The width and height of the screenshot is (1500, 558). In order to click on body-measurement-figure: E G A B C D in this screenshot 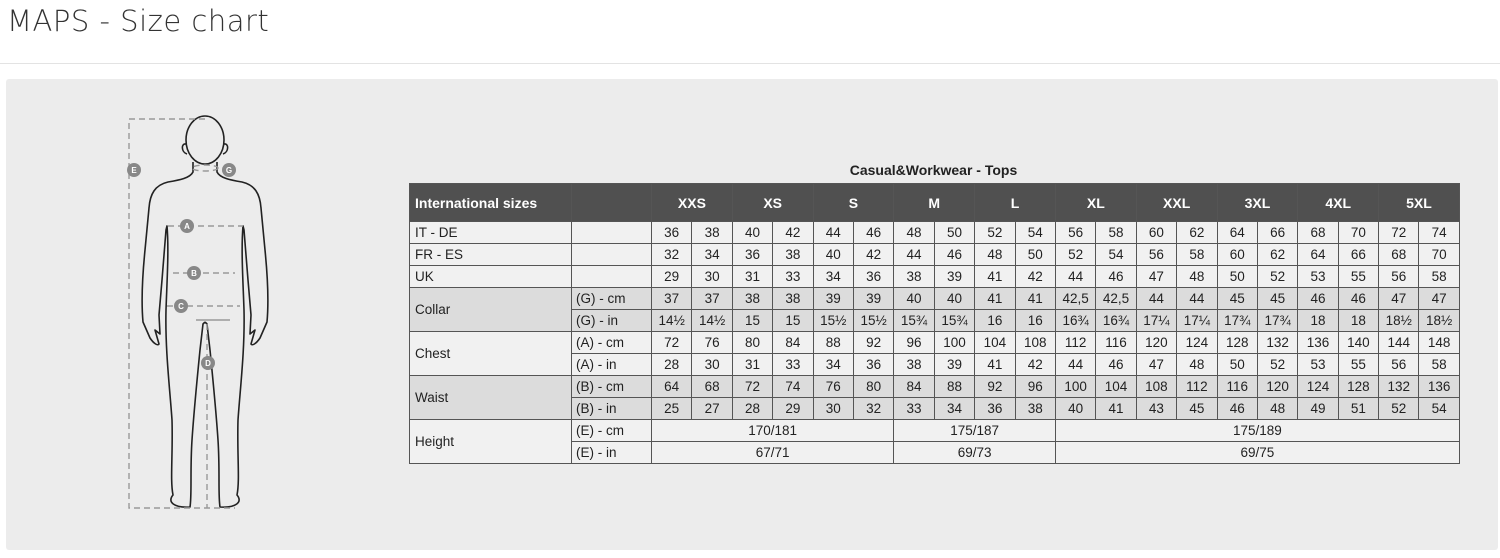, I will do `click(198, 312)`.